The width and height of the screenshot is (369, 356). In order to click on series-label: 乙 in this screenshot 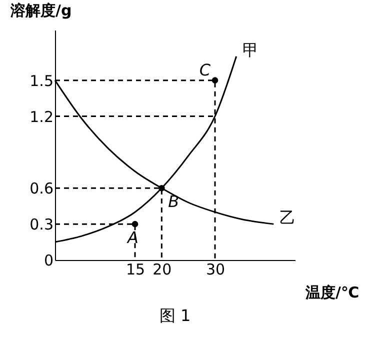, I will do `click(288, 218)`.